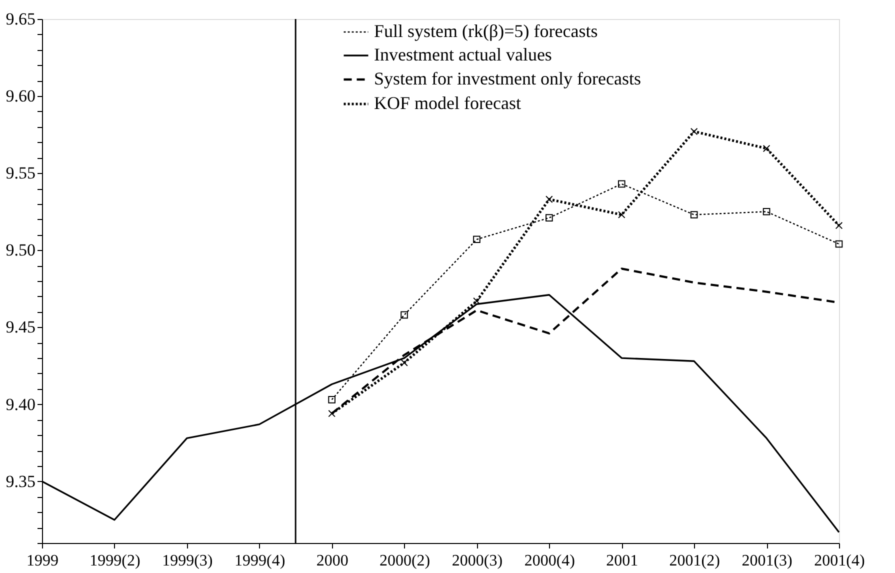 The image size is (895, 573). Describe the element at coordinates (21, 96) in the screenshot. I see `y-tick-label: 9.60` at that location.